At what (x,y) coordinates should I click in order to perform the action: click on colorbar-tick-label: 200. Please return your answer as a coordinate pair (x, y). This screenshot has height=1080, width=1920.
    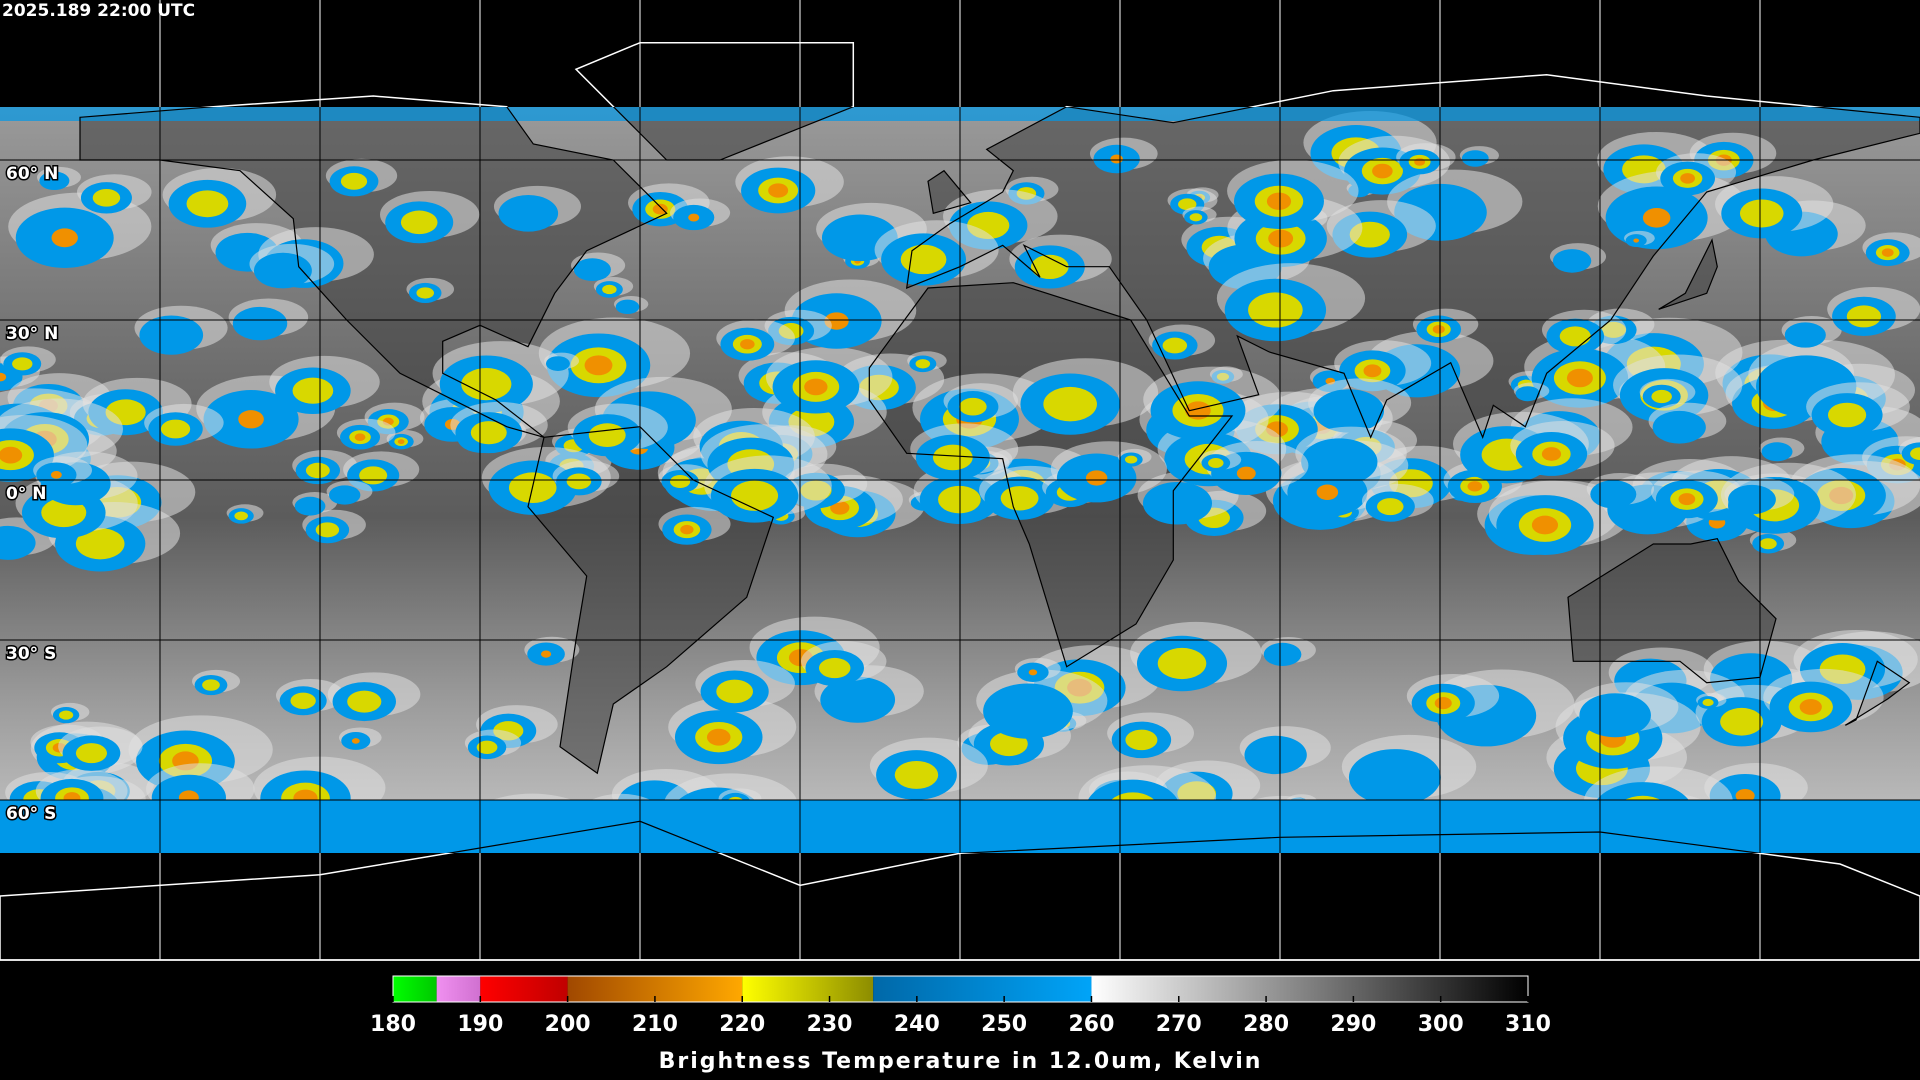
    Looking at the image, I should click on (568, 1024).